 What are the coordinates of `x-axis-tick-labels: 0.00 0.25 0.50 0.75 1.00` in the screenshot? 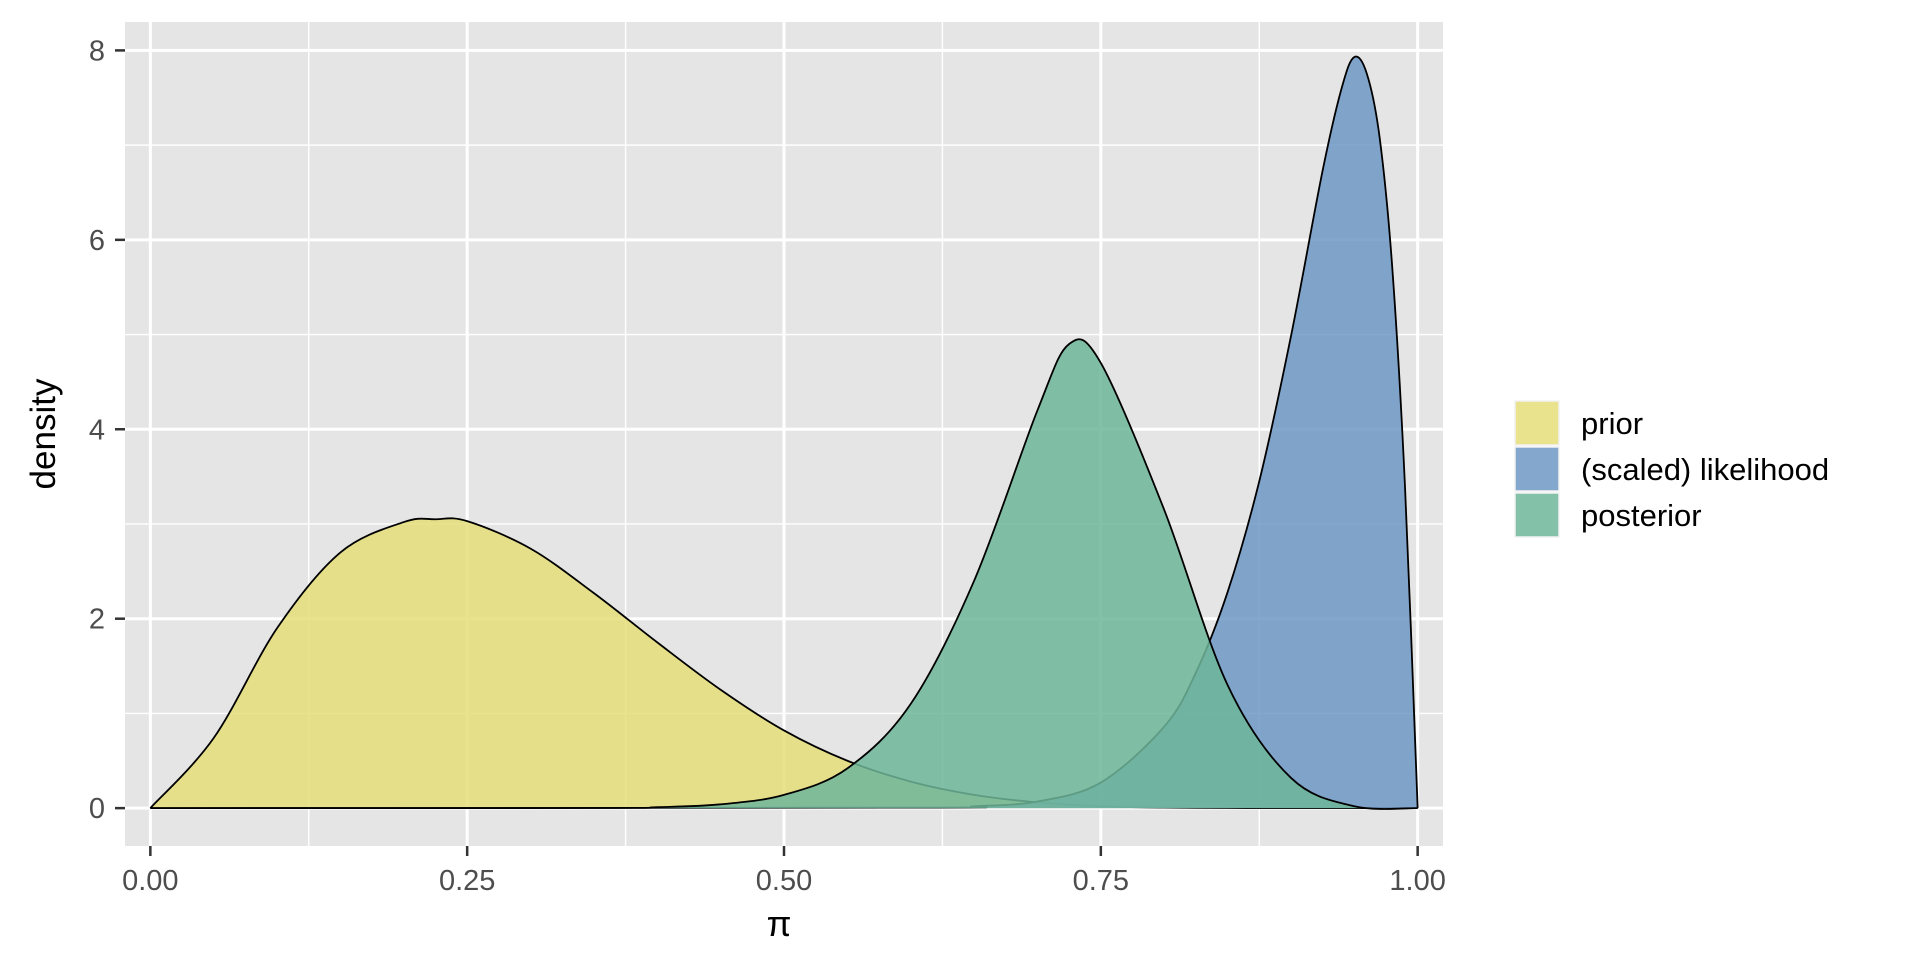 It's located at (784, 881).